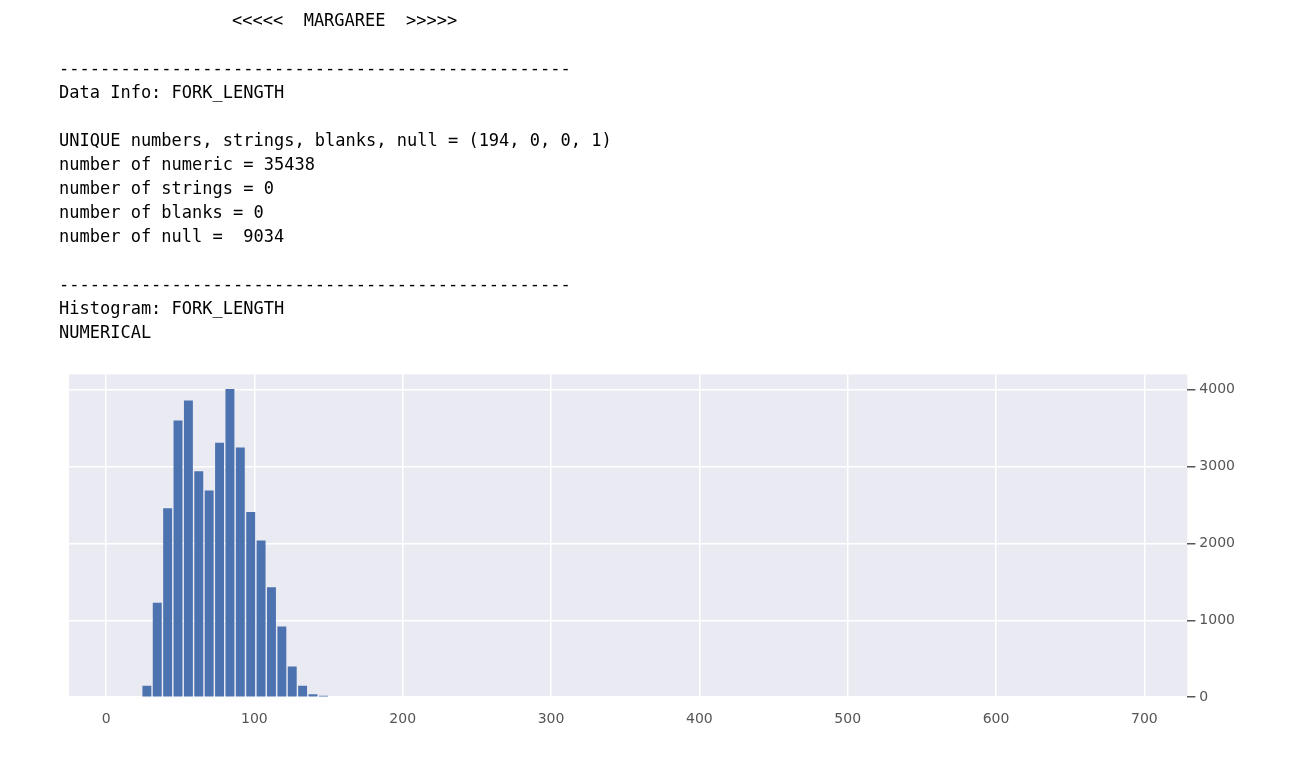  I want to click on text: number of null = 9034, so click(172, 236).